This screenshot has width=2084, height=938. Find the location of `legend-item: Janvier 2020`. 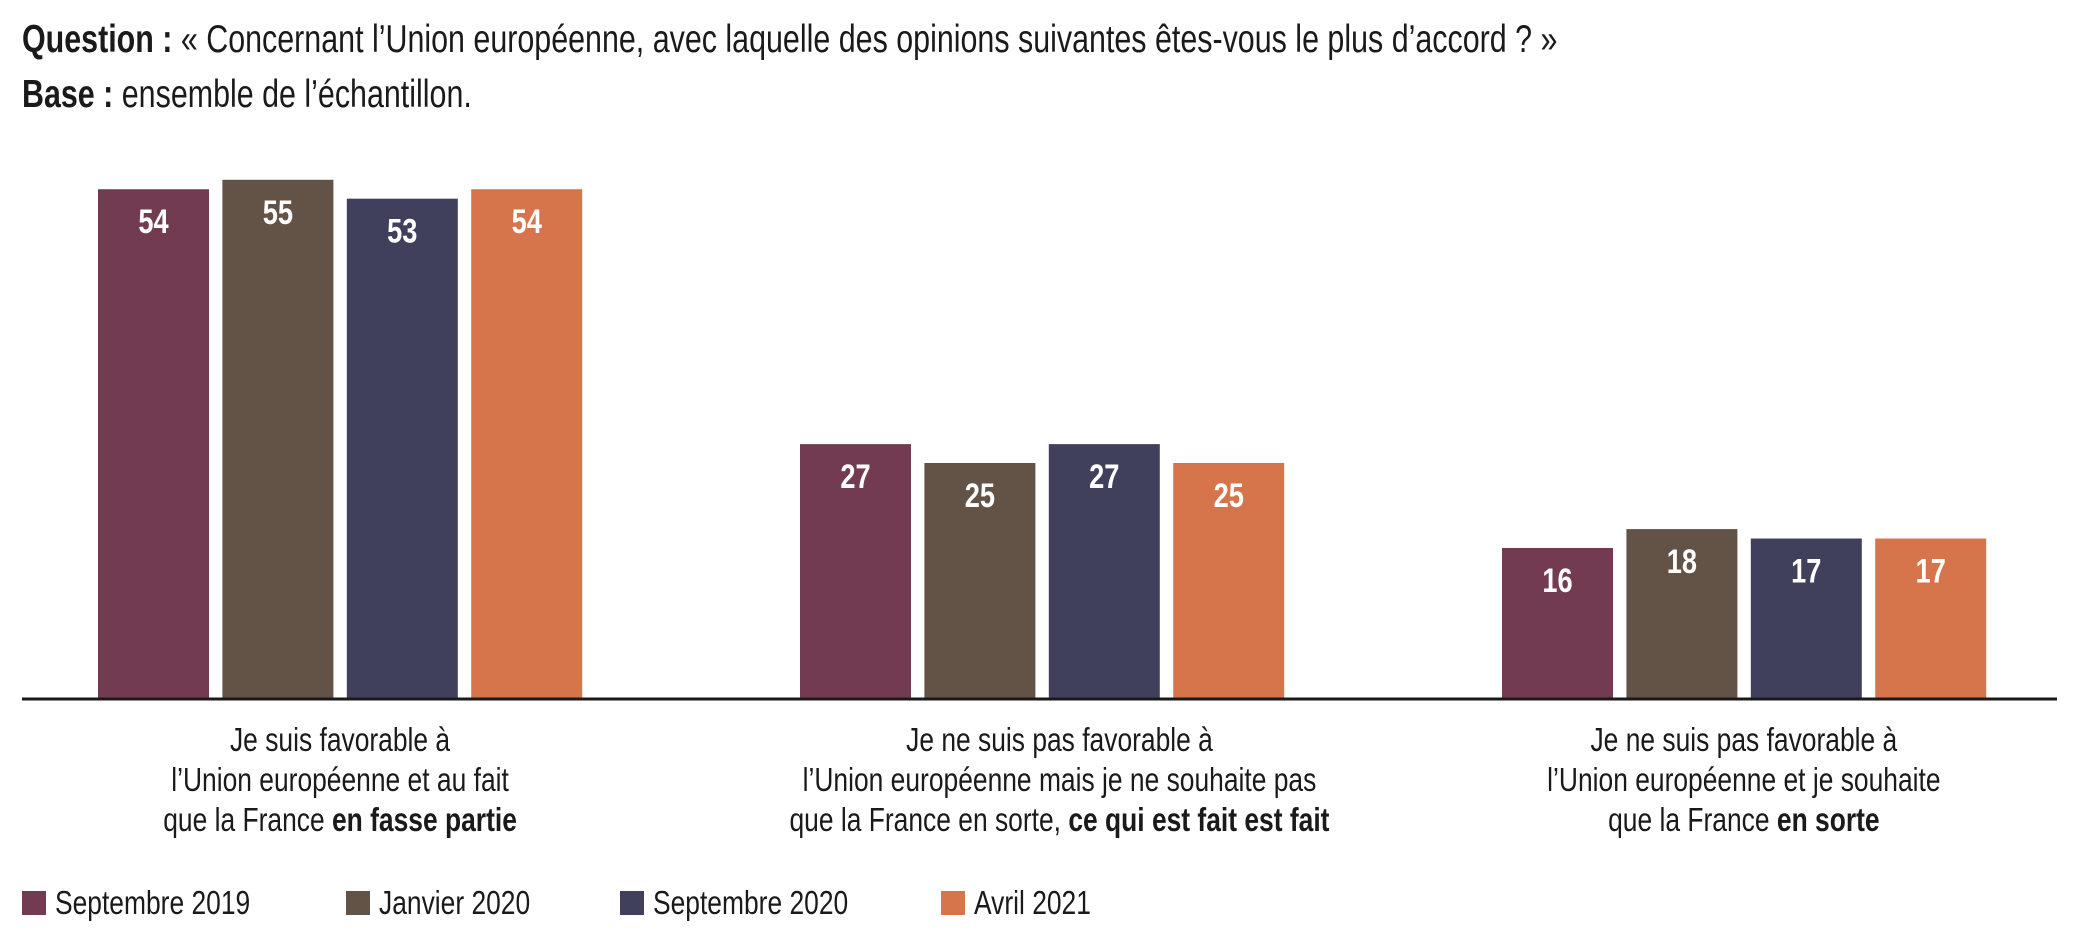

legend-item: Janvier 2020 is located at coordinates (457, 903).